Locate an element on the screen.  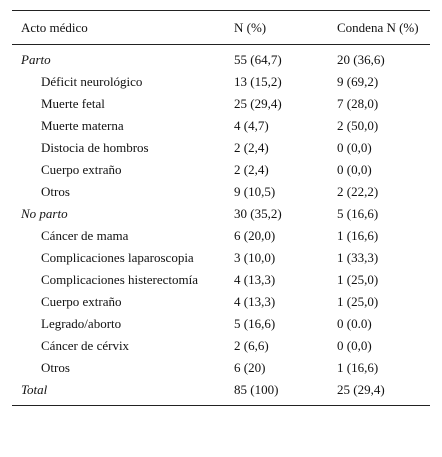
table-row: Otros 6 (20) 1 (16,6) is located at coordinates (221, 368).